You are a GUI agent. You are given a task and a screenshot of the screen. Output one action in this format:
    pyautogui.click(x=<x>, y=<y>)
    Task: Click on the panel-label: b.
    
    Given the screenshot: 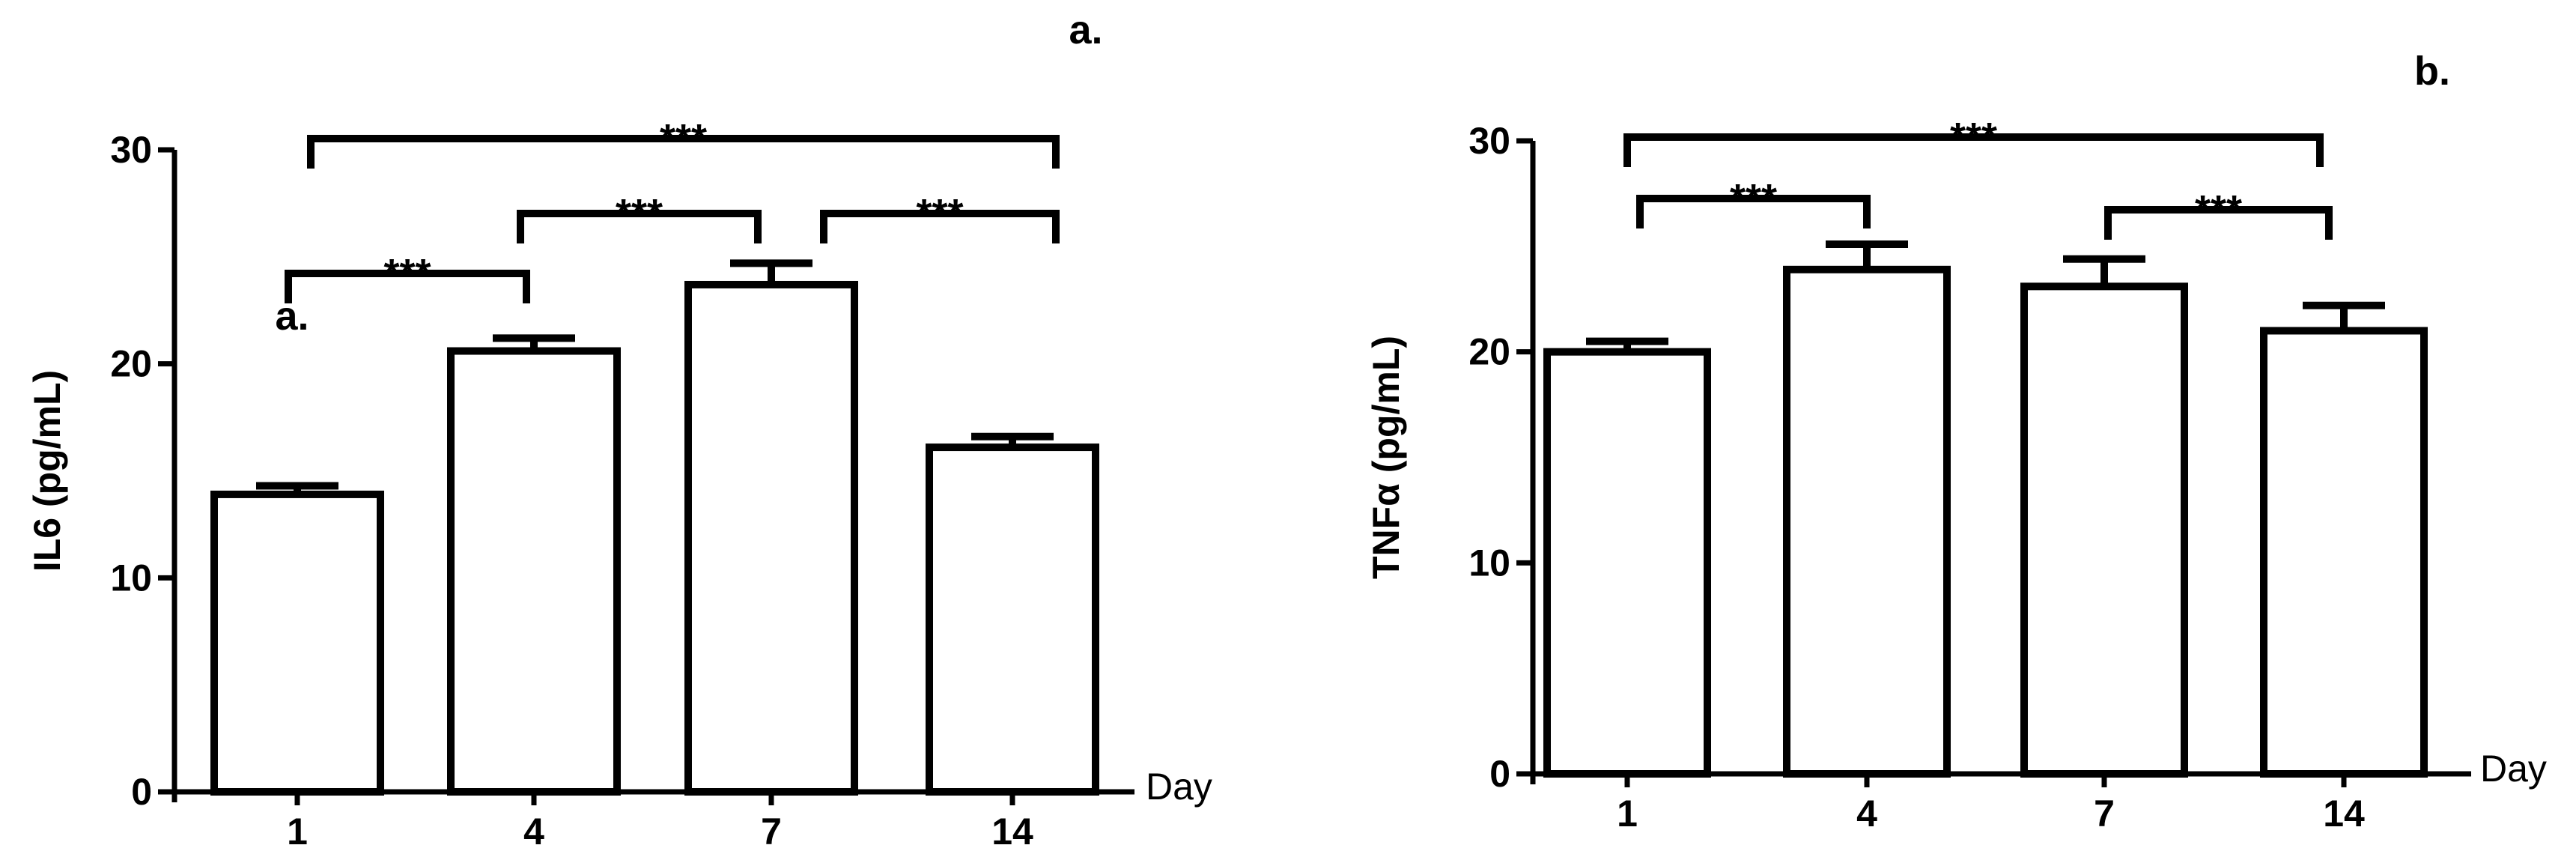 What is the action you would take?
    pyautogui.click(x=2432, y=71)
    